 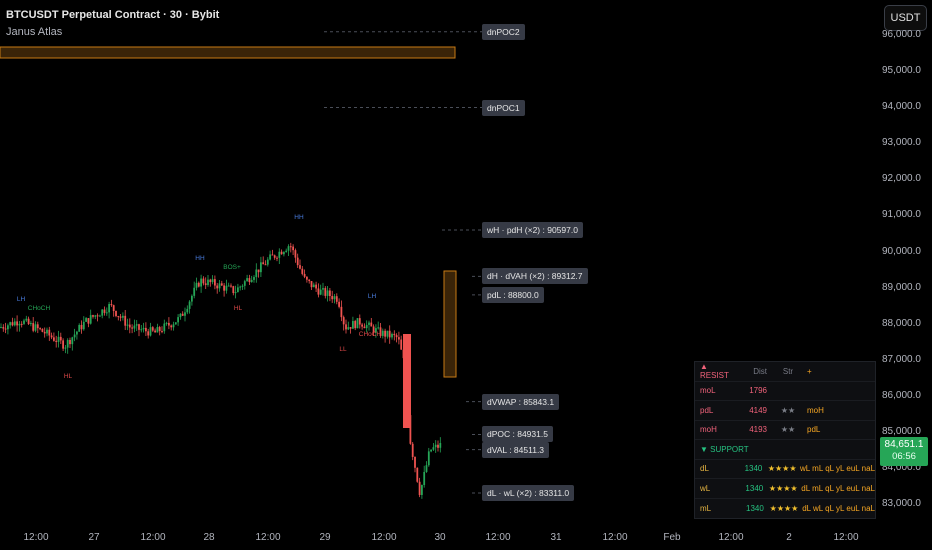 I want to click on level-name: wL, so click(x=705, y=488).